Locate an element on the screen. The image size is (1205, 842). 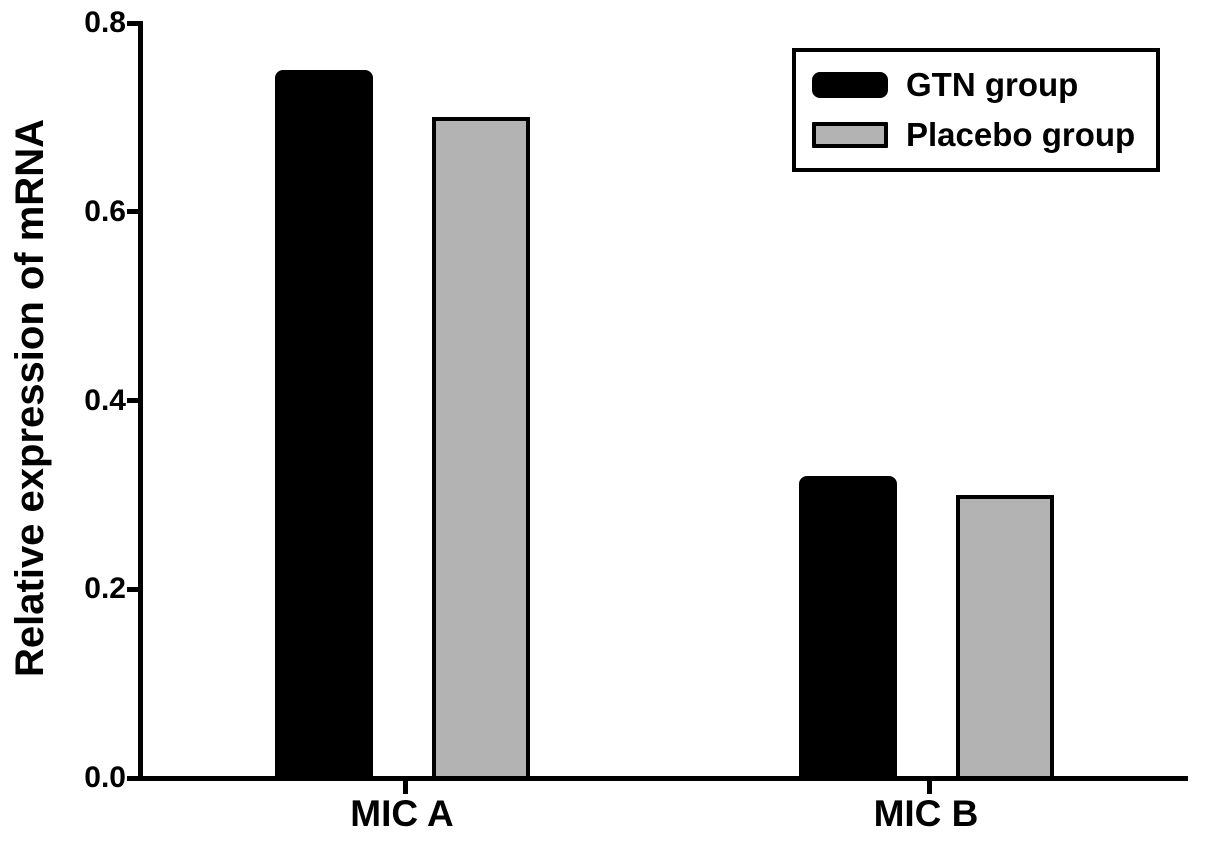
legend-label: GTN group is located at coordinates (992, 84).